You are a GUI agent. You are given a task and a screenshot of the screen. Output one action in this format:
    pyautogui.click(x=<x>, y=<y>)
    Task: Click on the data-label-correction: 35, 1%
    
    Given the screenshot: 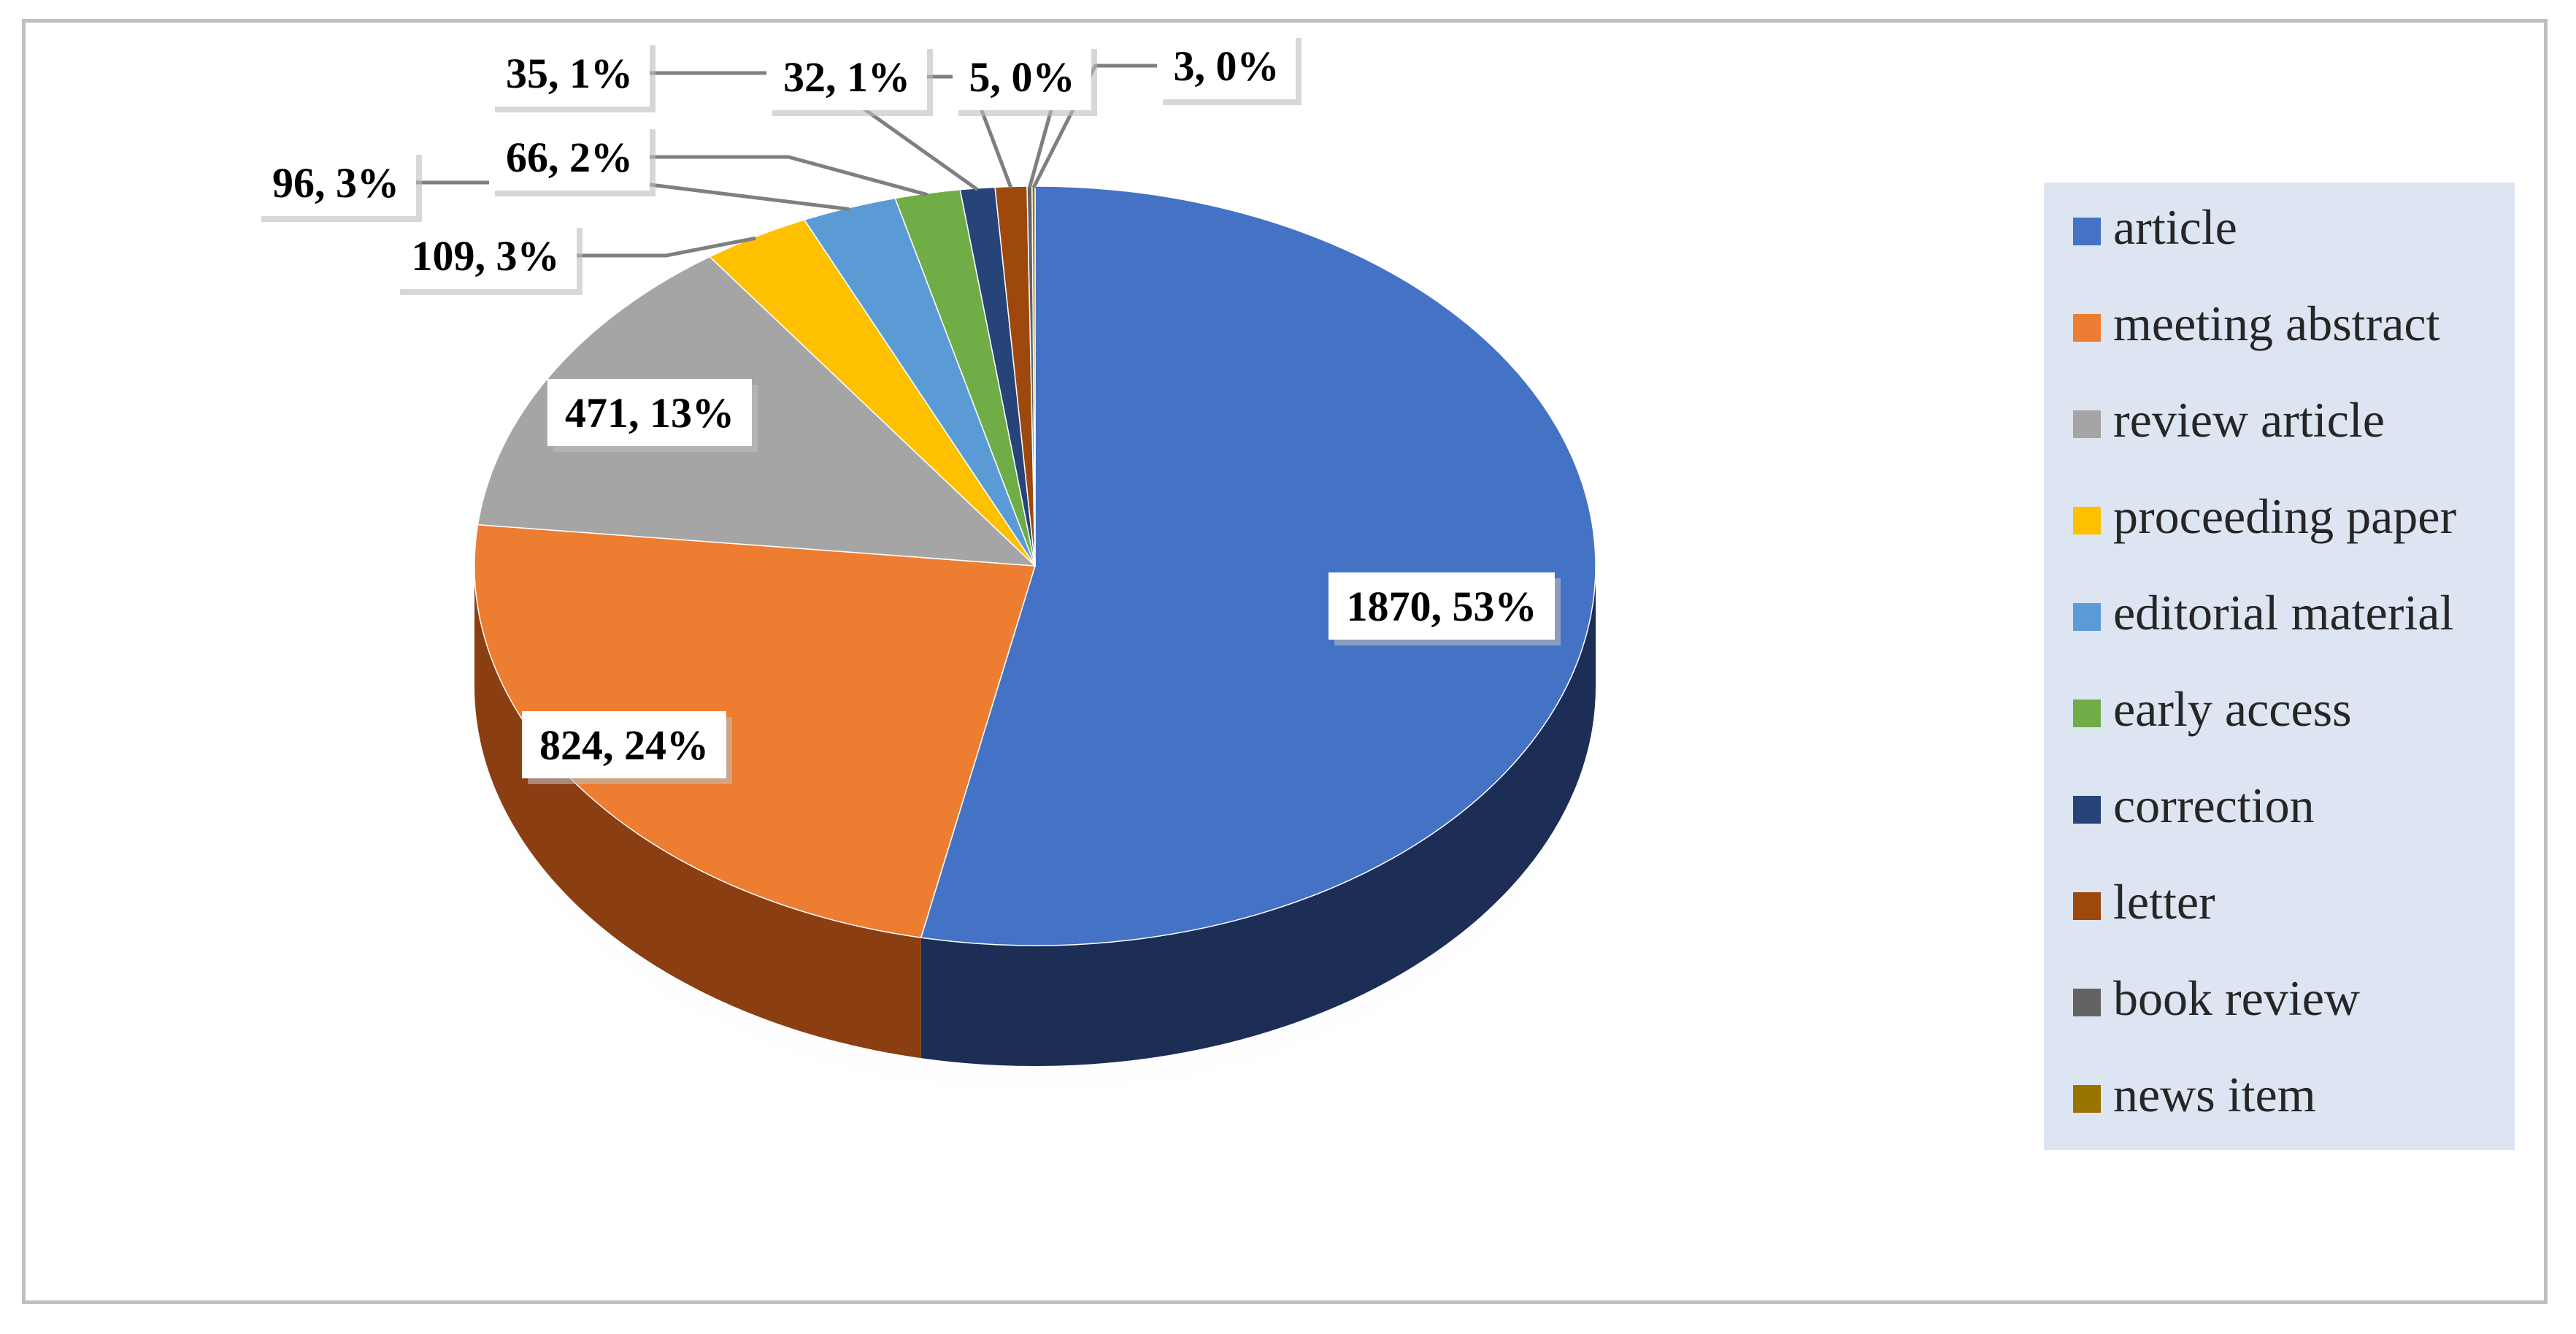 What is the action you would take?
    pyautogui.click(x=572, y=75)
    